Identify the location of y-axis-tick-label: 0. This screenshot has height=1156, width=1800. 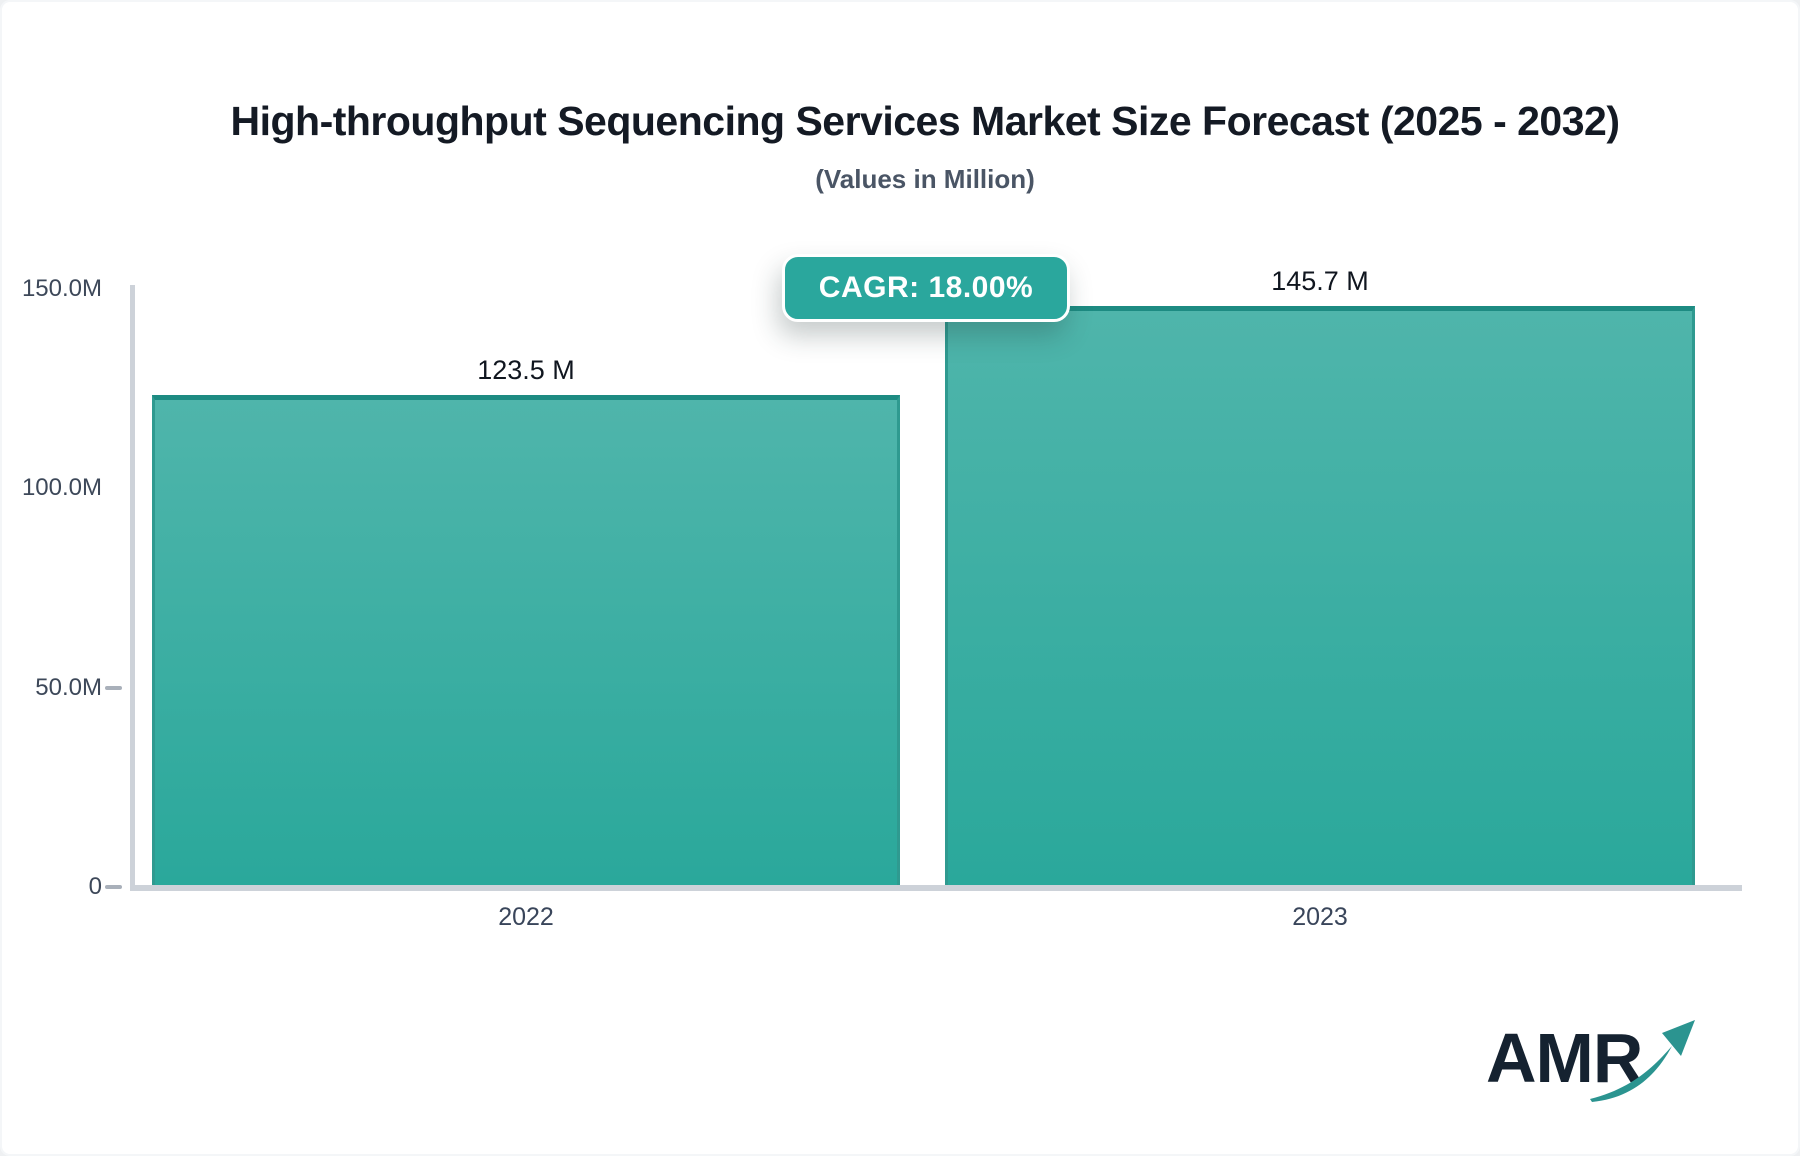
(95, 886).